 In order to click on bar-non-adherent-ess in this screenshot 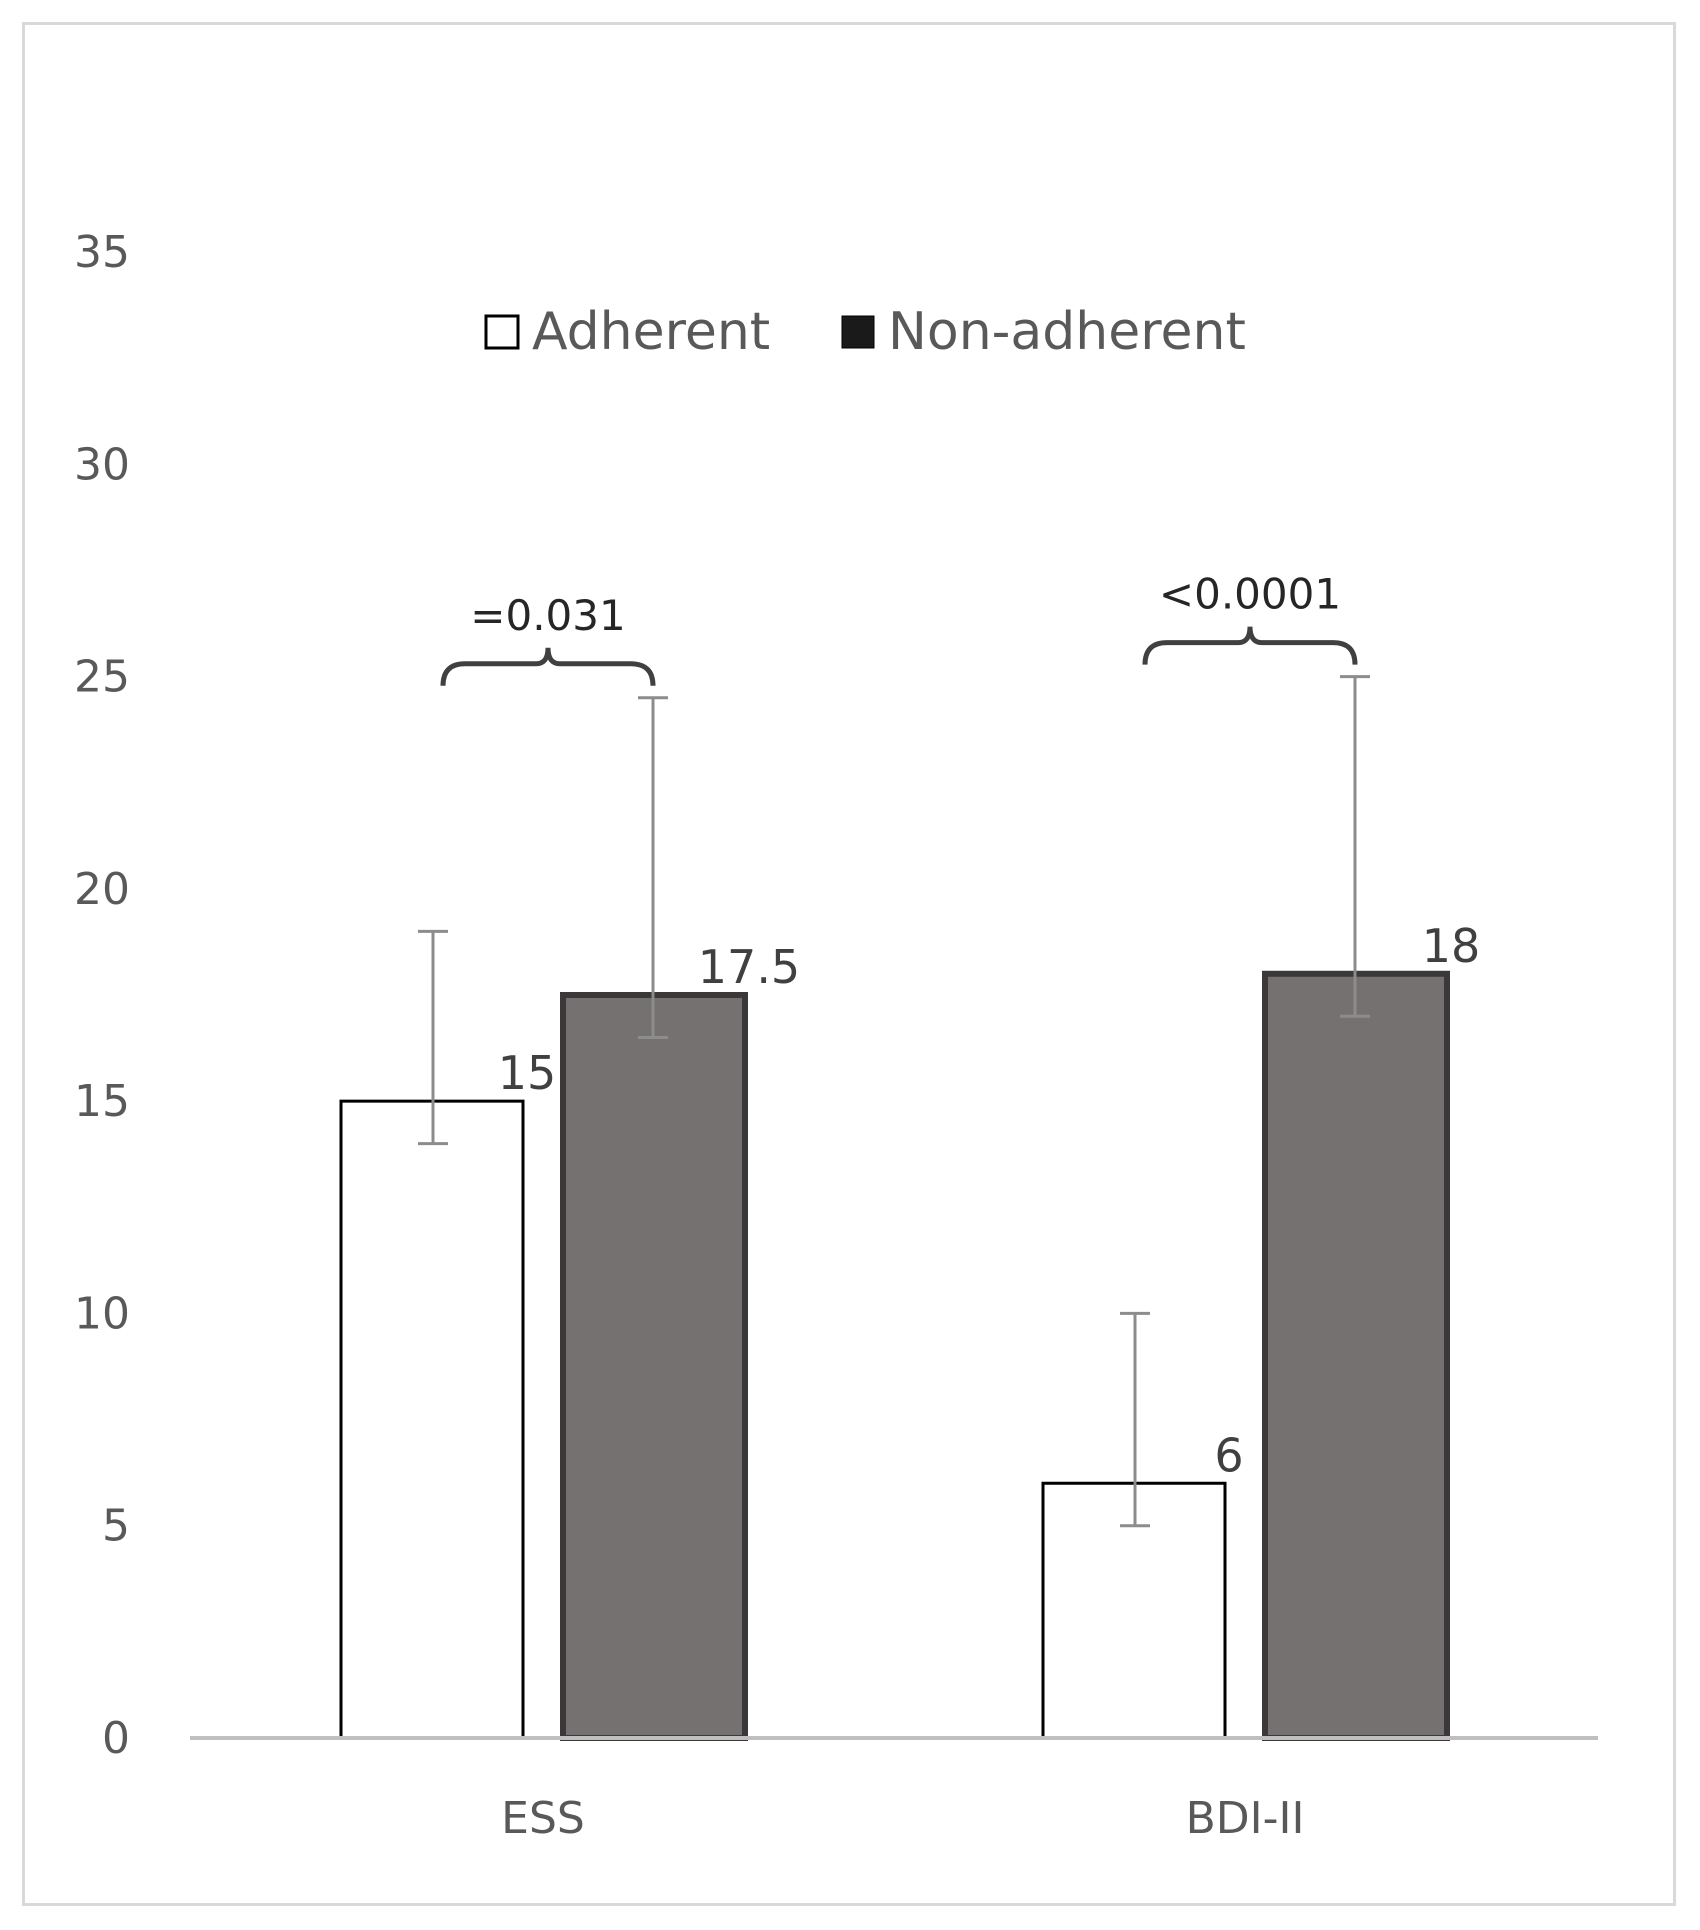, I will do `click(654, 1366)`.